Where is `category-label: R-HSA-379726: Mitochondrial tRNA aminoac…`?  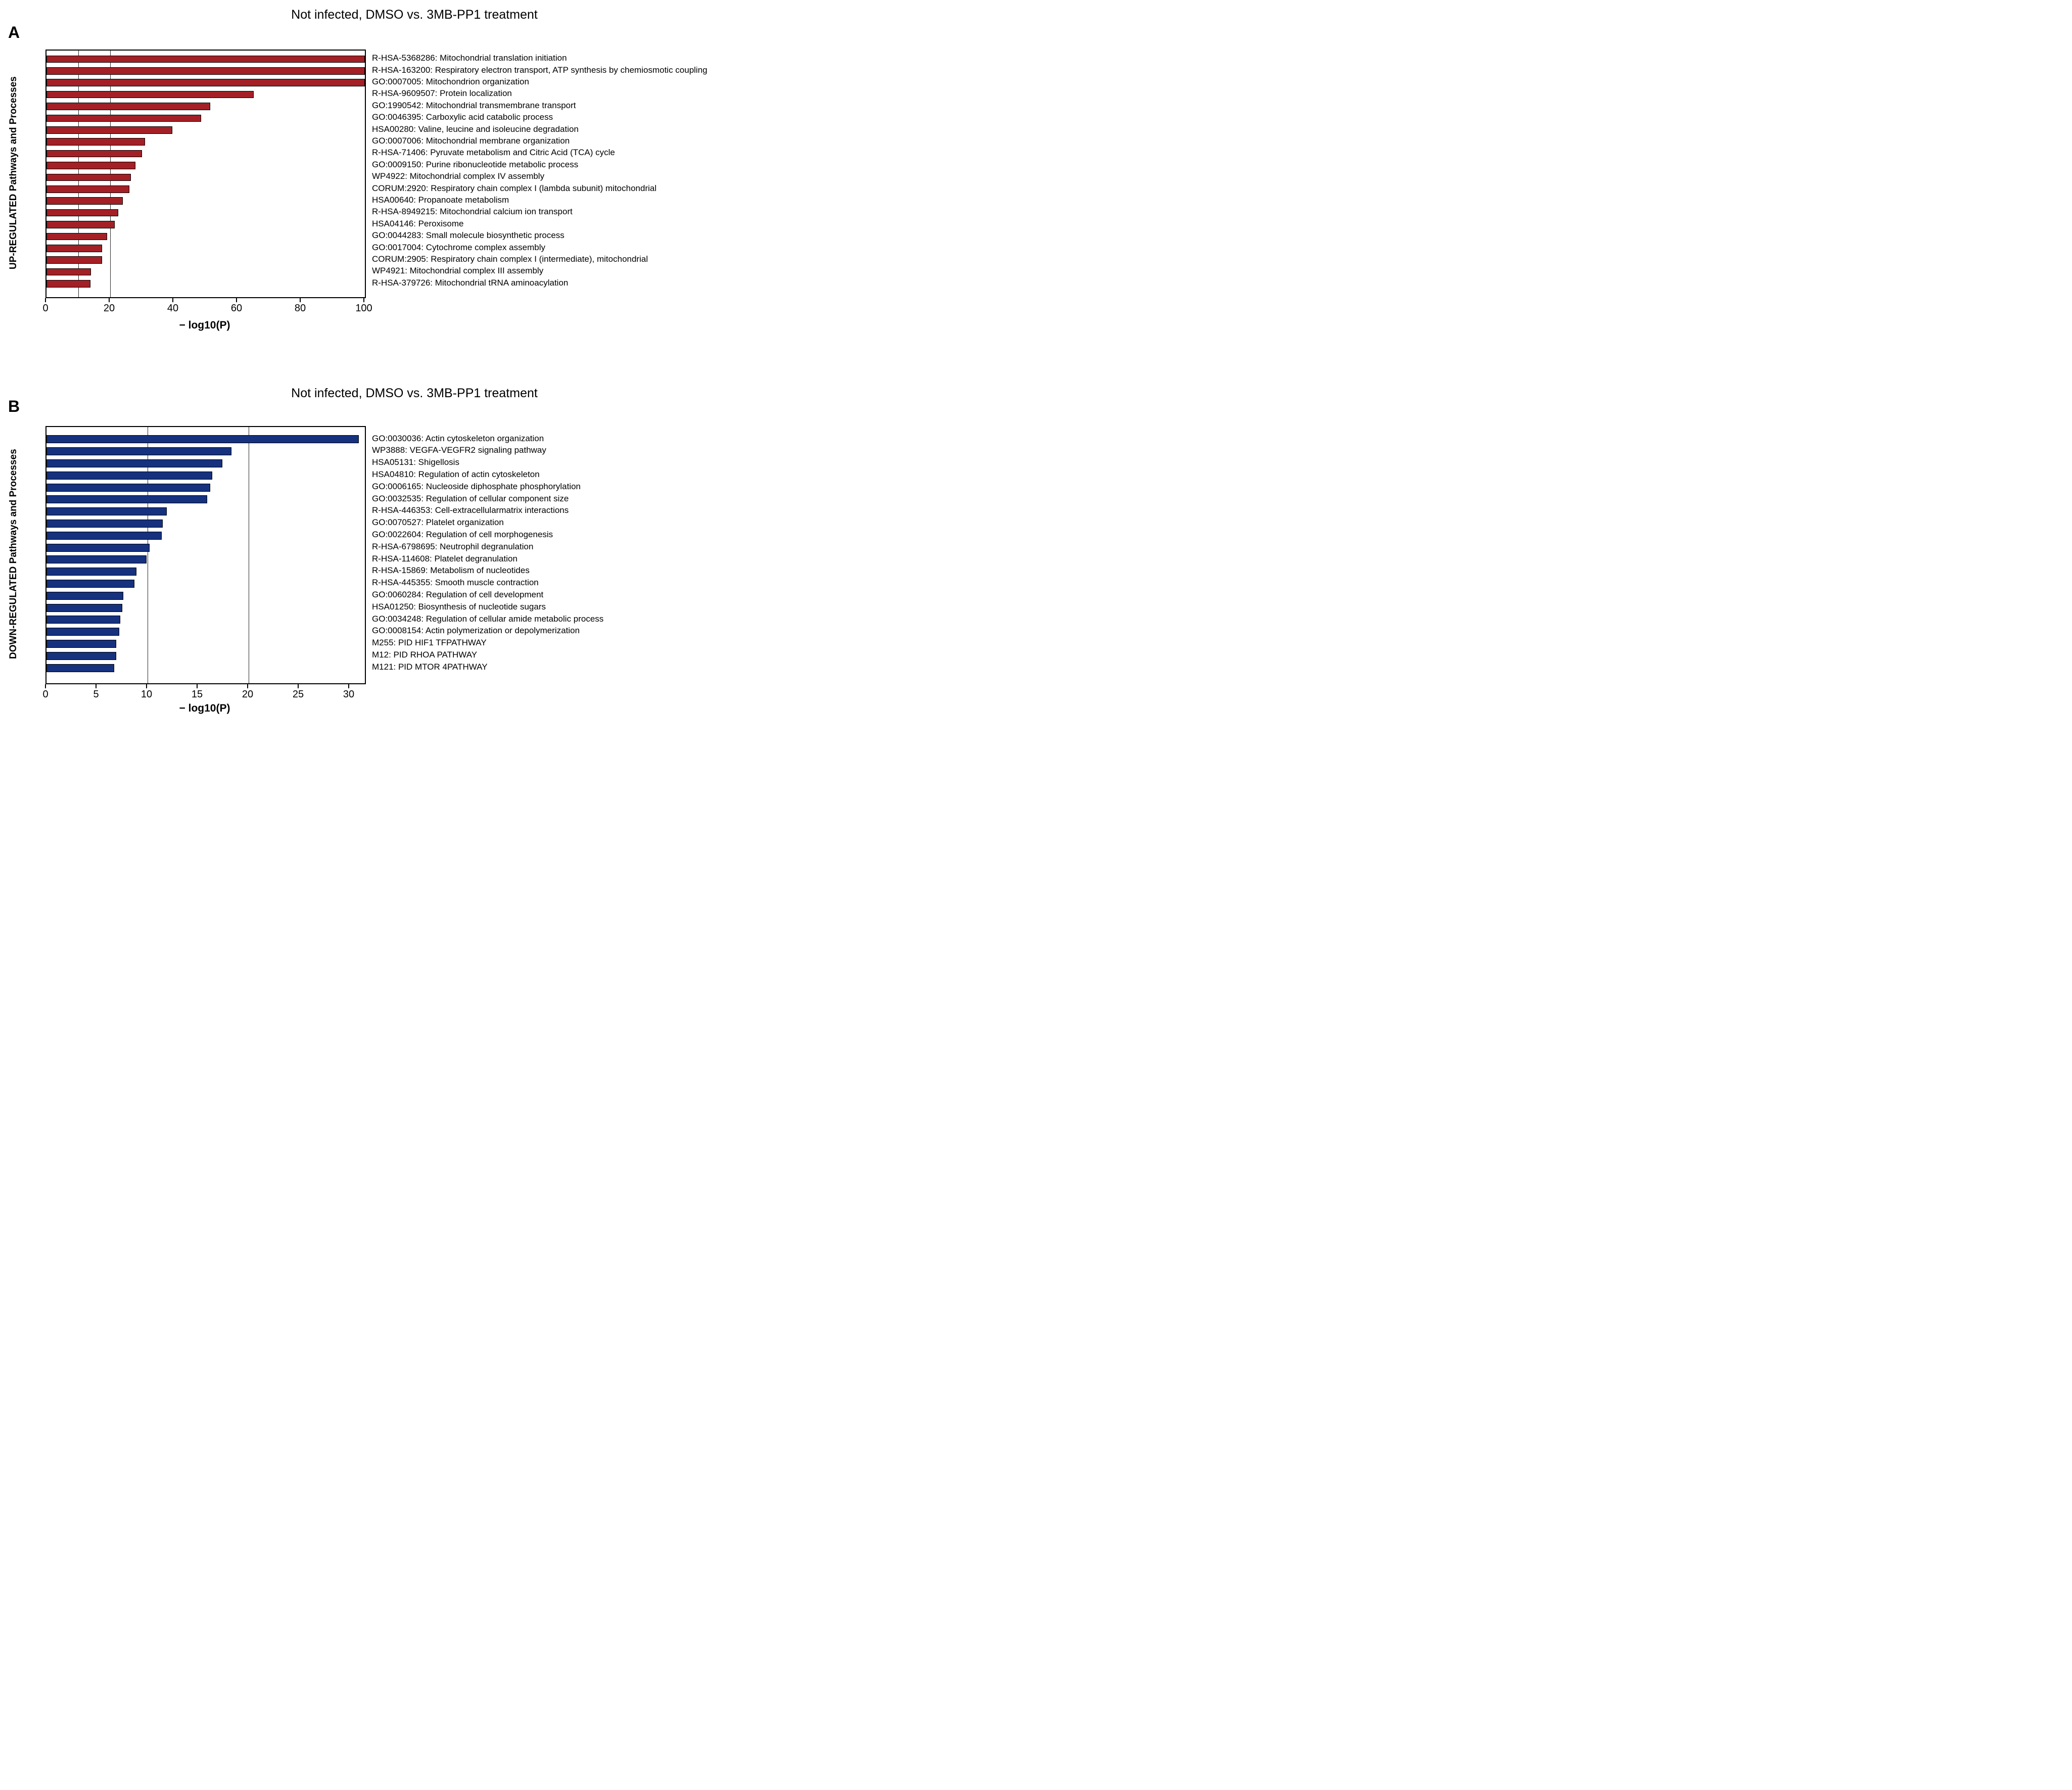 category-label: R-HSA-379726: Mitochondrial tRNA aminoac… is located at coordinates (470, 282).